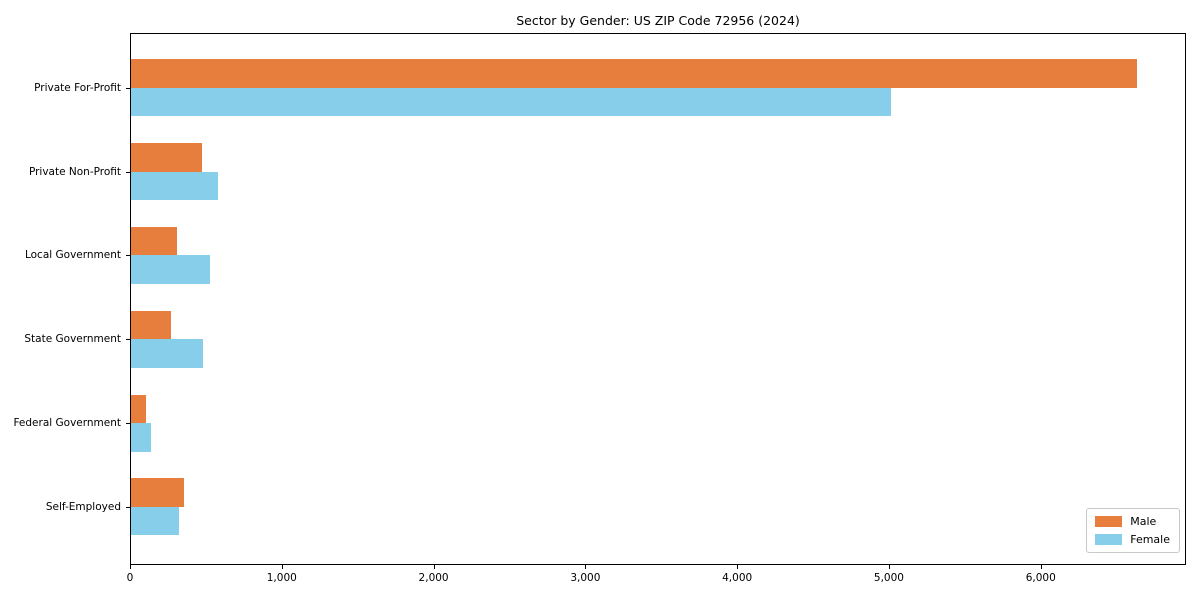 The height and width of the screenshot is (600, 1200). What do you see at coordinates (155, 521) in the screenshot?
I see `bar-female-self-employed` at bounding box center [155, 521].